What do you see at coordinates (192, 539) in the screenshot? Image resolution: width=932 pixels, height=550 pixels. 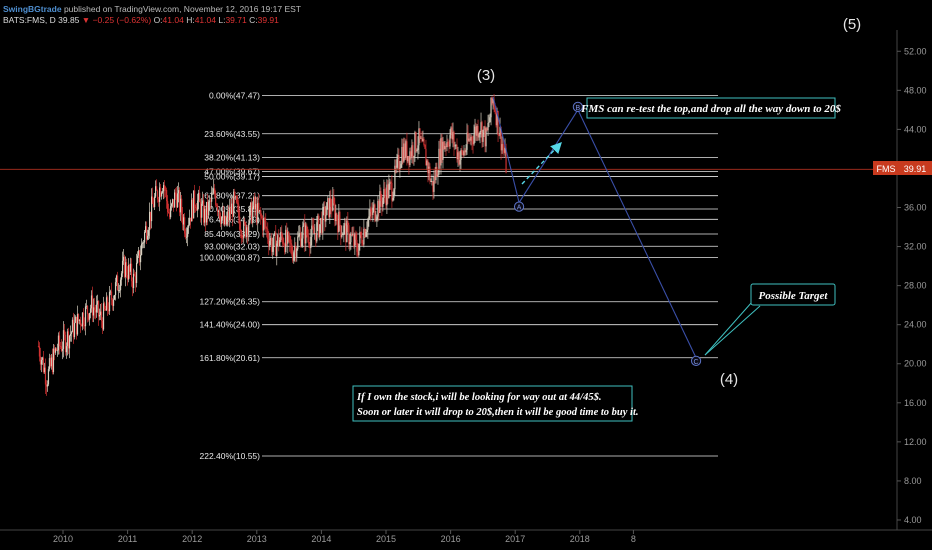 I see `x-tick-label: 2012` at bounding box center [192, 539].